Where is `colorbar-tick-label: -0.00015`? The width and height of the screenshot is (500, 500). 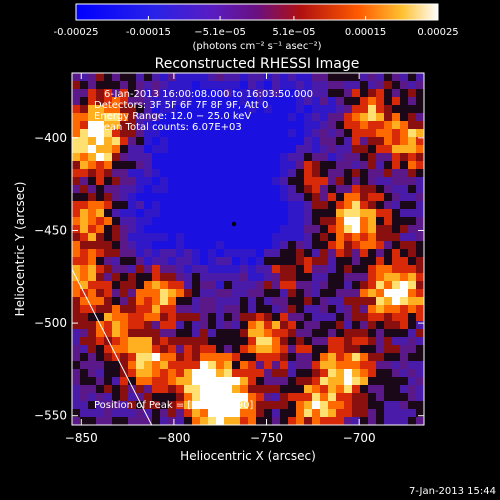
colorbar-tick-label: -0.00015 is located at coordinates (148, 32).